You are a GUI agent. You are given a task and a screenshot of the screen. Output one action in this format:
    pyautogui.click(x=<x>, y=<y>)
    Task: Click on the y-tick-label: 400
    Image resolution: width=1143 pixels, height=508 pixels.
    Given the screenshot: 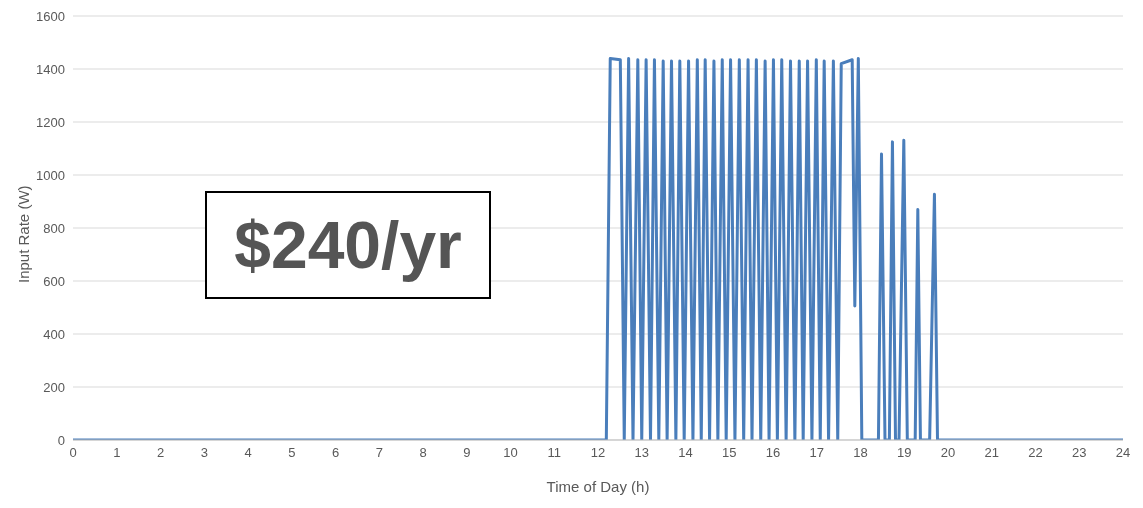 What is the action you would take?
    pyautogui.click(x=54, y=334)
    